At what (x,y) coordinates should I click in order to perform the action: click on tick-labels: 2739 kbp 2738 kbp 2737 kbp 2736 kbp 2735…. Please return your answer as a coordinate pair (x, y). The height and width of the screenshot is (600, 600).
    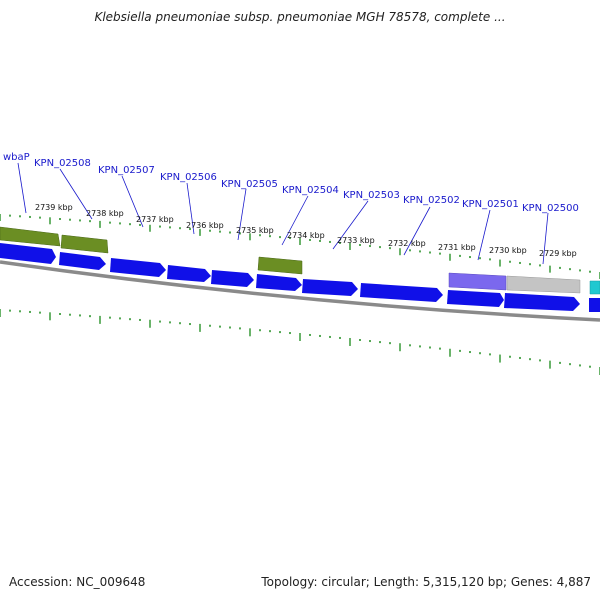
    Looking at the image, I should click on (306, 230).